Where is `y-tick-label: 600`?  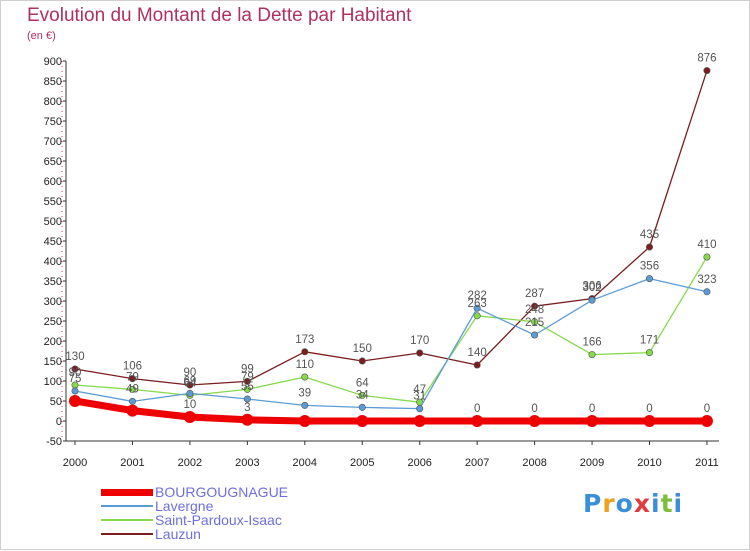 y-tick-label: 600 is located at coordinates (53, 182).